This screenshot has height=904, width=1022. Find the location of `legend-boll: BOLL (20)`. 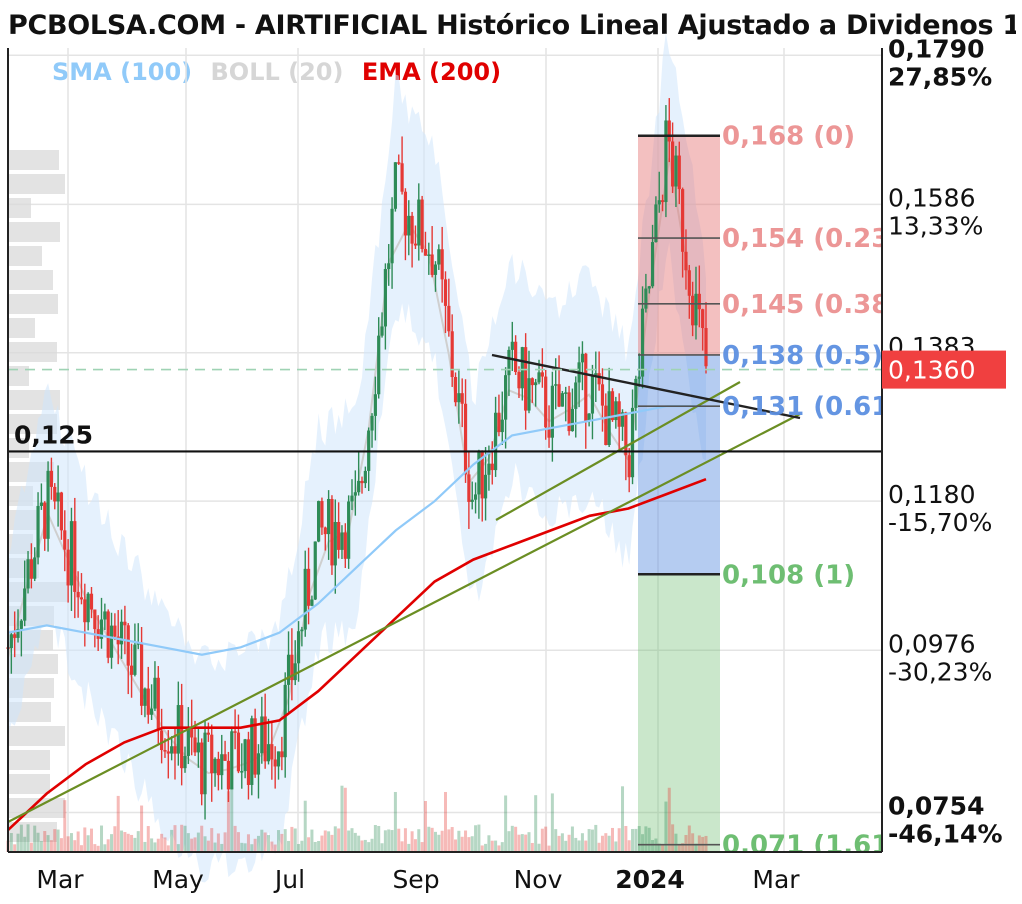

legend-boll: BOLL (20) is located at coordinates (277, 72).